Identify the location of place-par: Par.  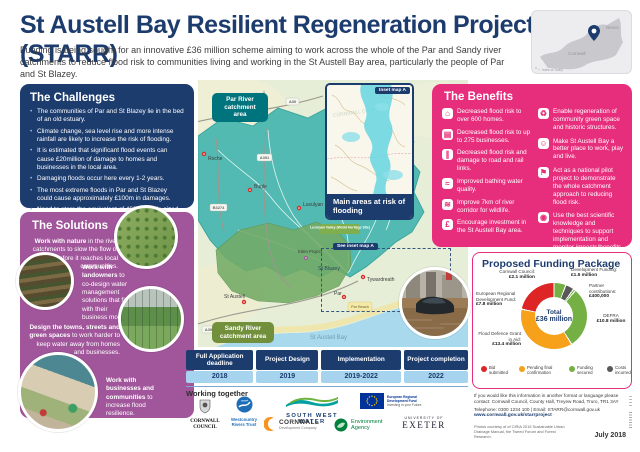
(338, 294).